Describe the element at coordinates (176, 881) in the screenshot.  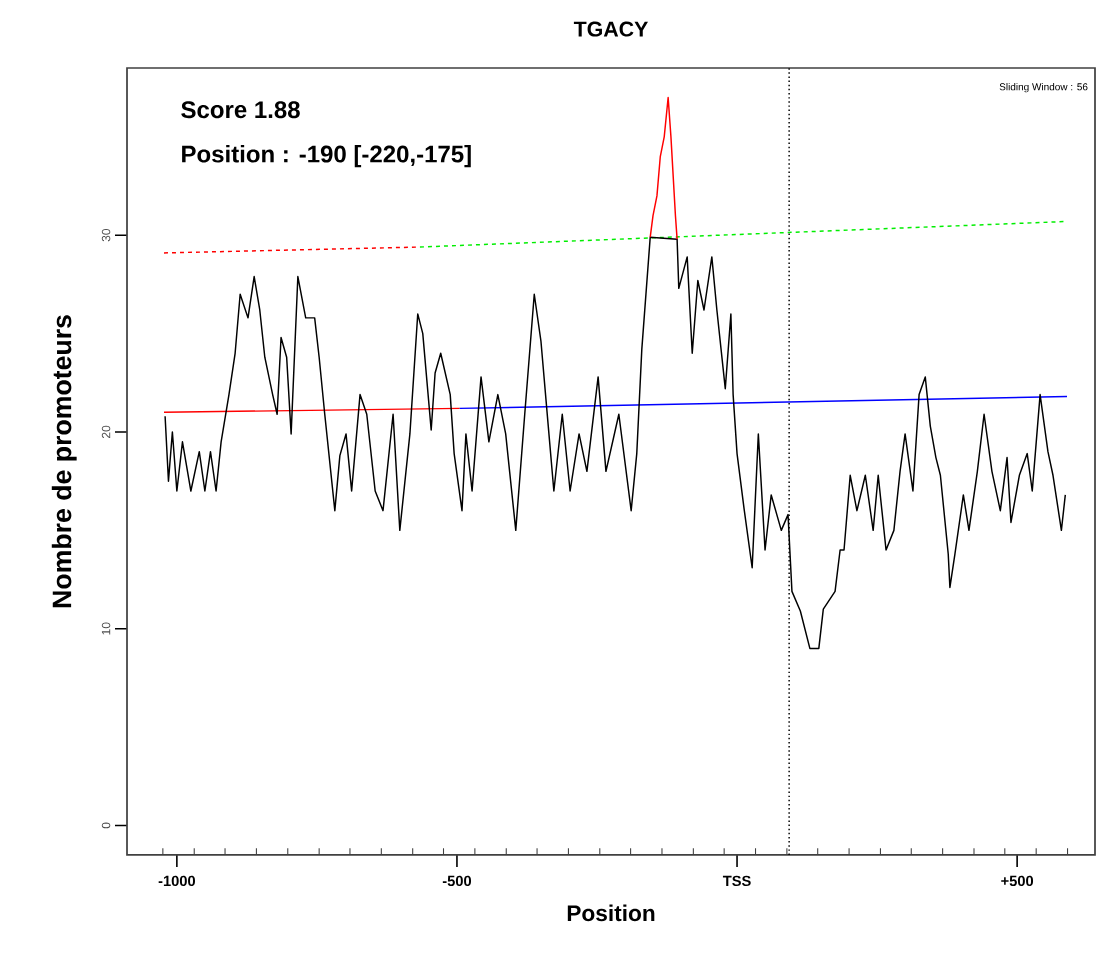
I see `x-tick-label: -1000` at that location.